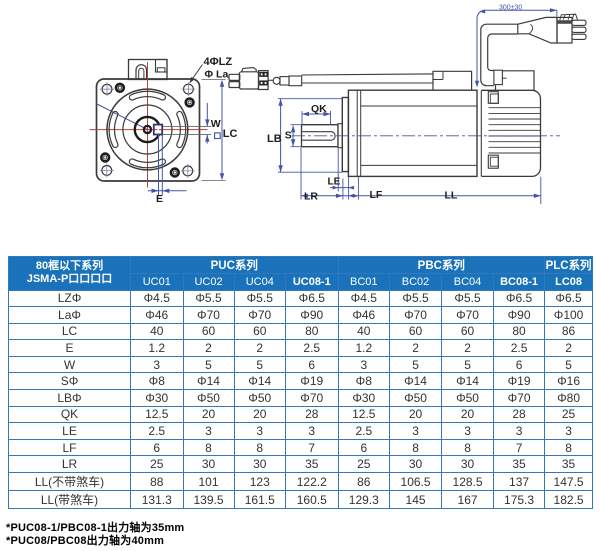 The width and height of the screenshot is (600, 551). I want to click on svg-text: 4ΦLZ, so click(218, 62).